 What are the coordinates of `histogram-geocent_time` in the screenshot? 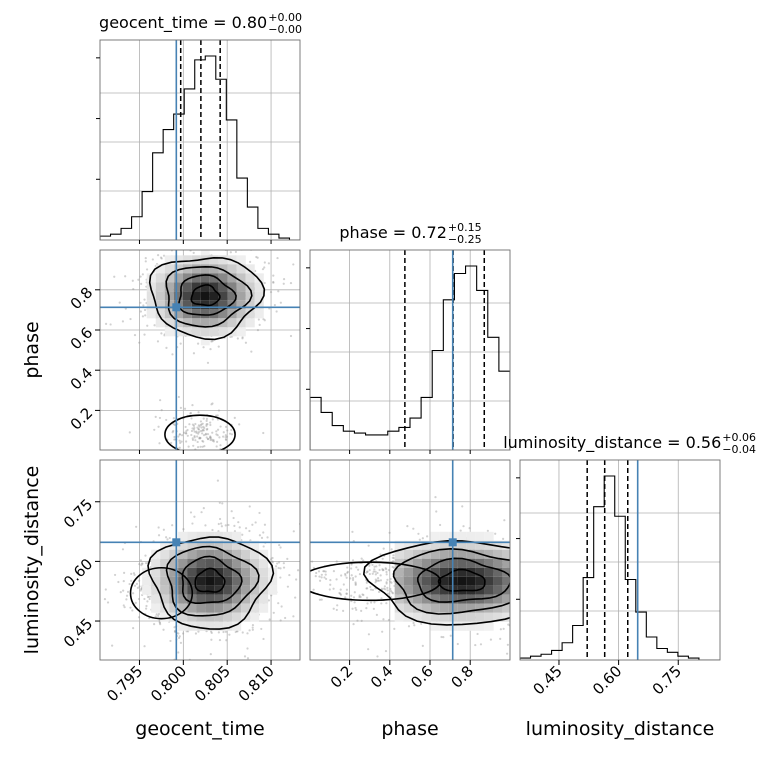 It's located at (200, 147).